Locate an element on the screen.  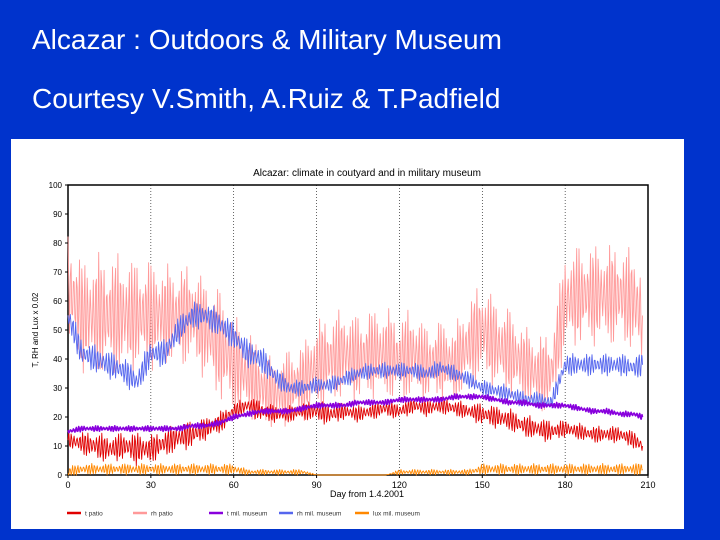
x-tick-label: 210 is located at coordinates (647, 485).